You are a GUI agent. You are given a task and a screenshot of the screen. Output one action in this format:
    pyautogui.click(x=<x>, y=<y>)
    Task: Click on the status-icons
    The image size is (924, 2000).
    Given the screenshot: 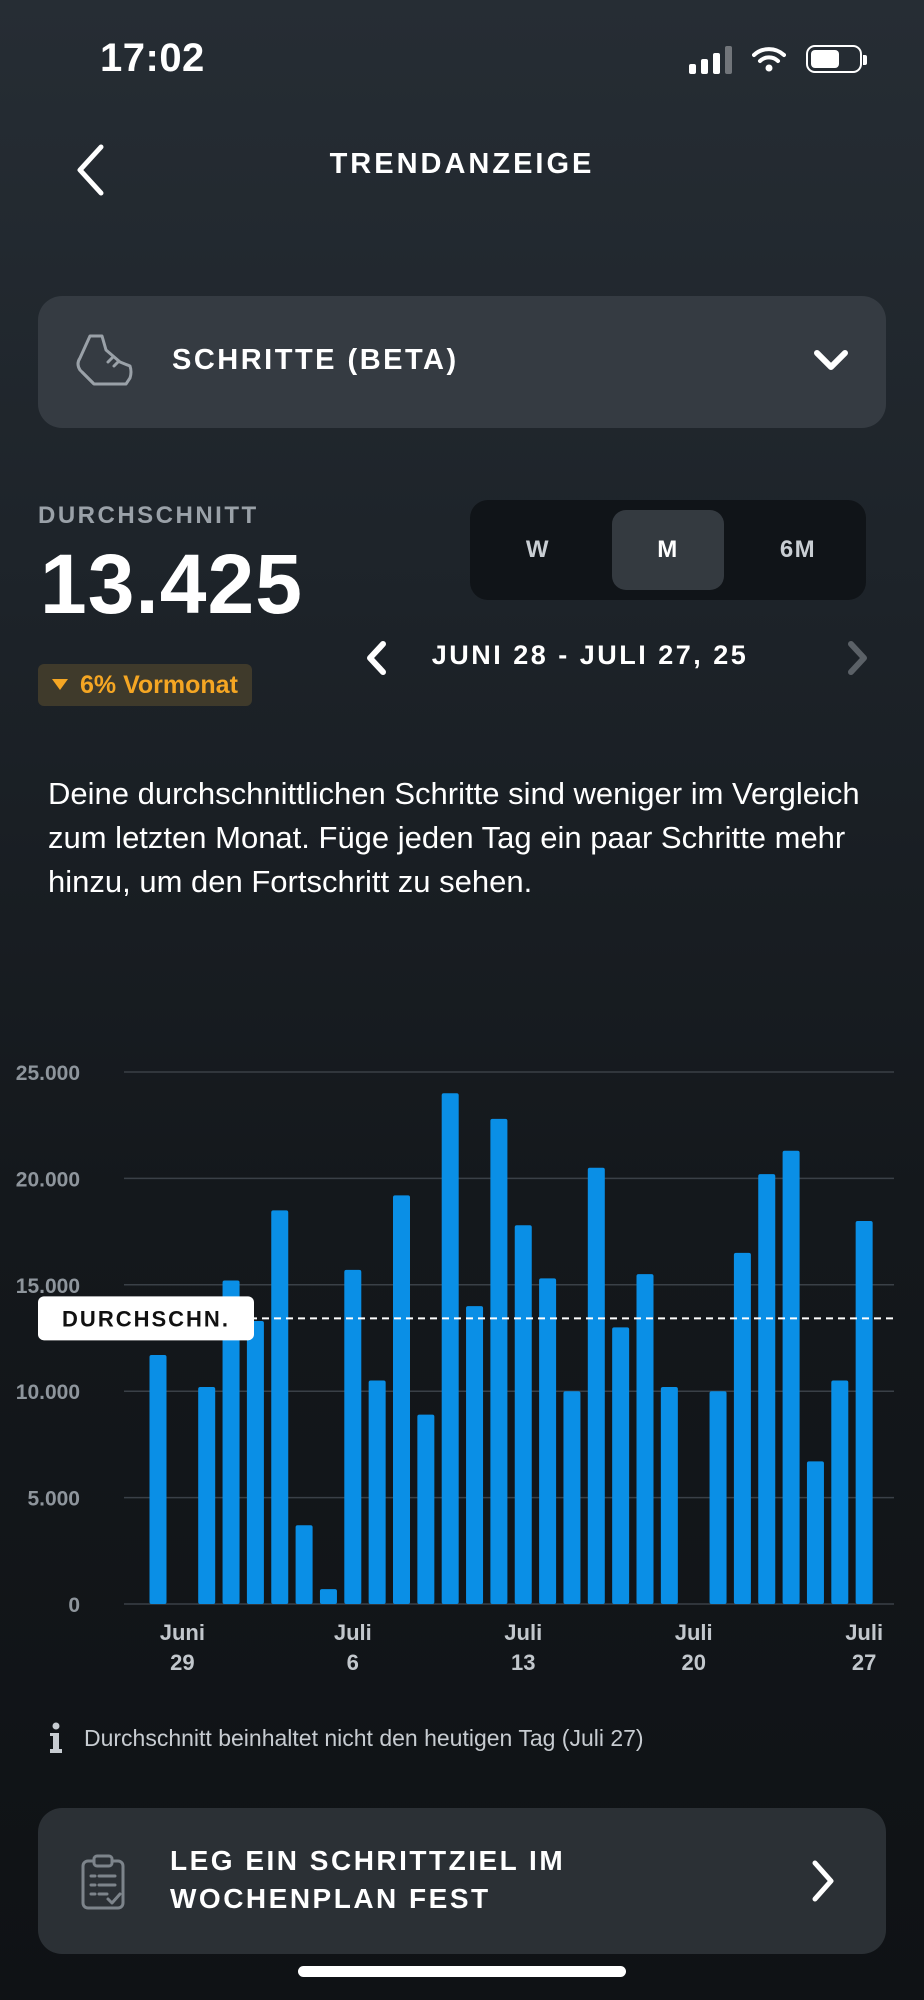 What is the action you would take?
    pyautogui.click(x=778, y=59)
    